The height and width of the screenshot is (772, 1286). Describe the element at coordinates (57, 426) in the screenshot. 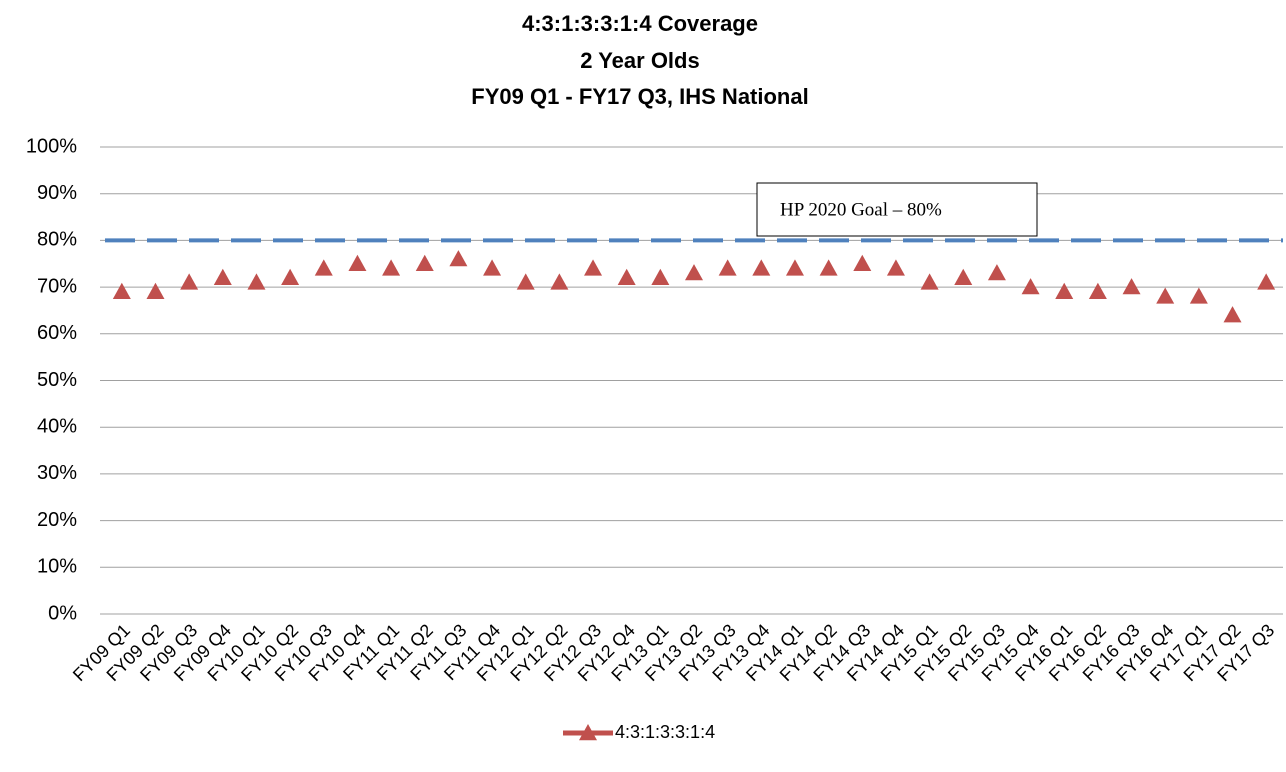

I see `y-tick-label: 40%` at that location.